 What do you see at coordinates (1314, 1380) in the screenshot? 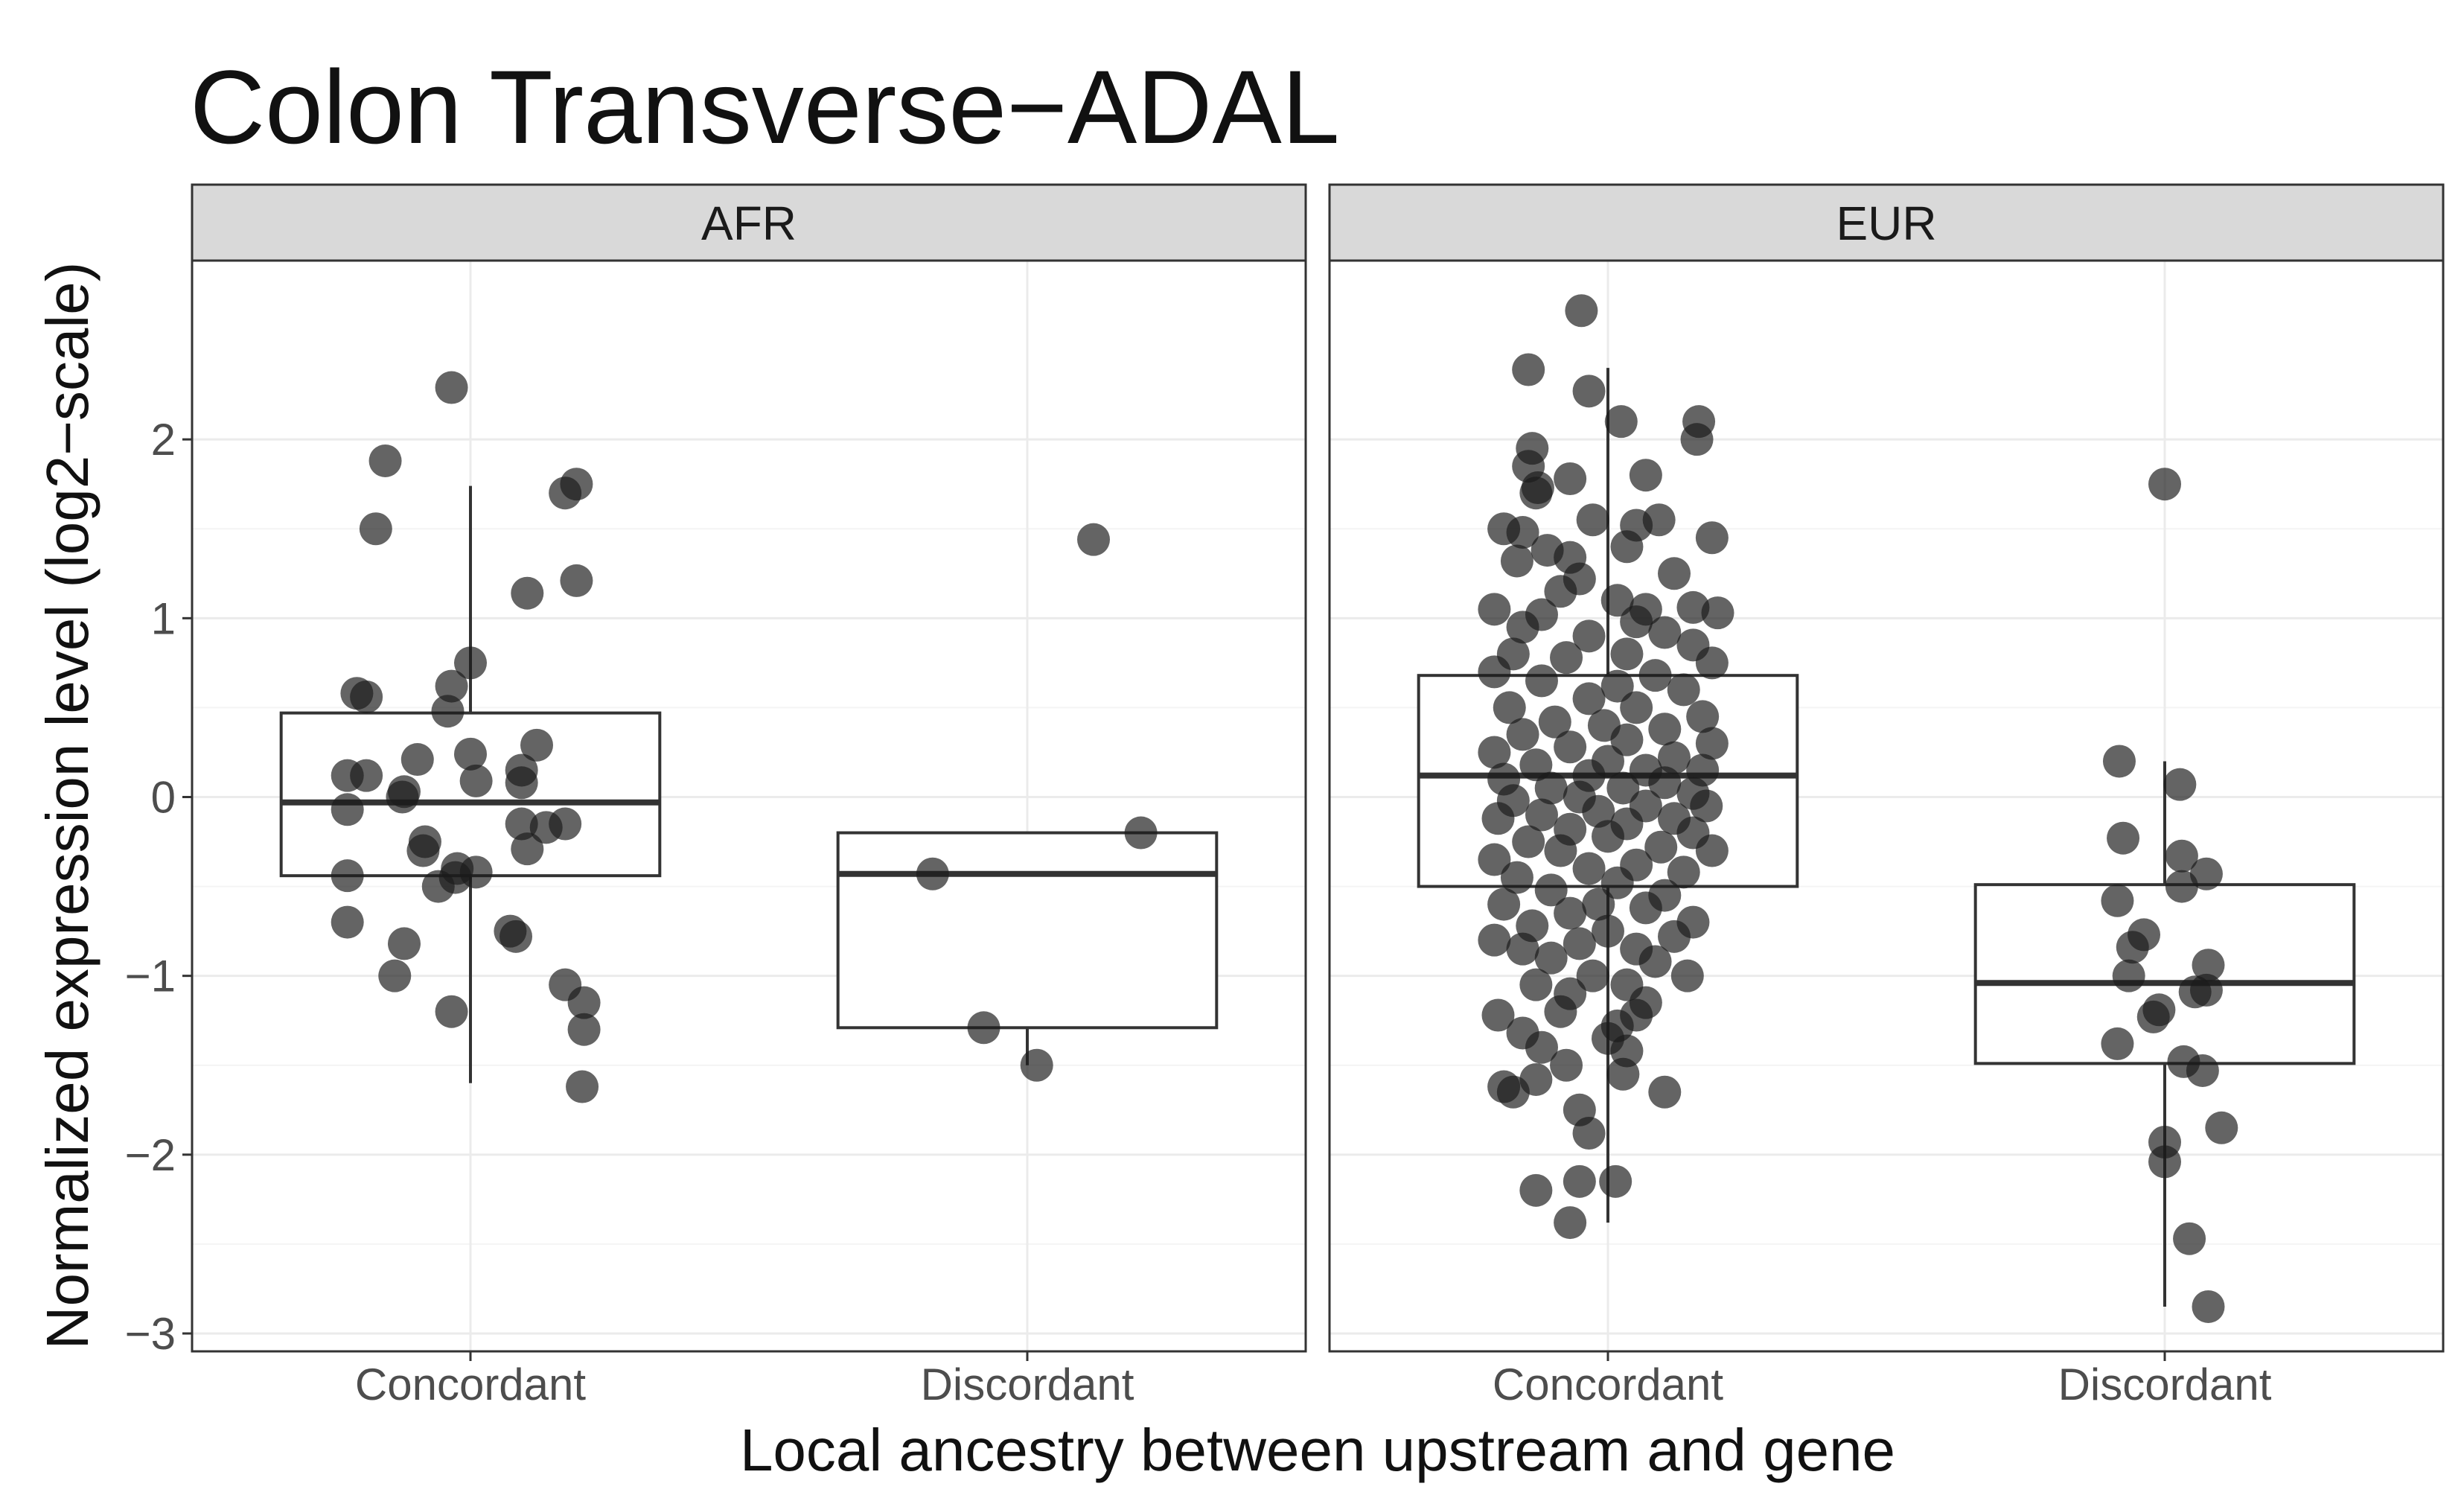
I see `x-axis: Concordant Discordant Concordant Discordant` at bounding box center [1314, 1380].